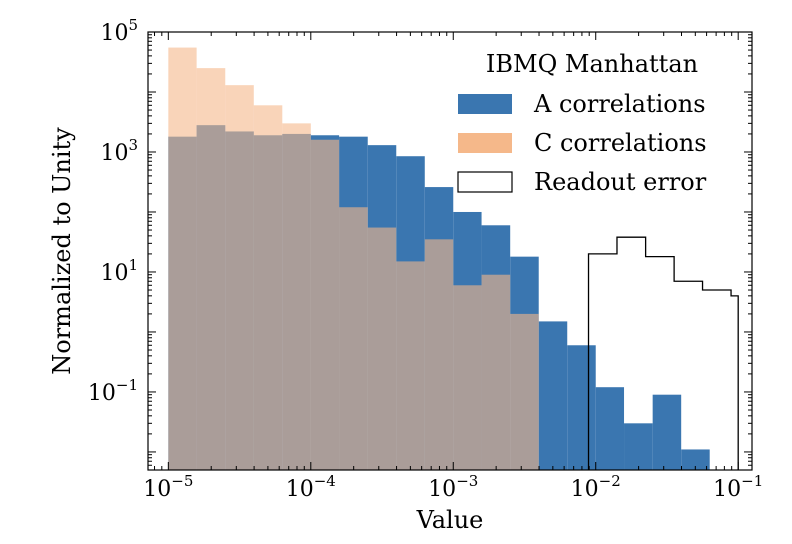 This screenshot has height=544, width=792. I want to click on legend-title: IBMQ Manhattan, so click(592, 64).